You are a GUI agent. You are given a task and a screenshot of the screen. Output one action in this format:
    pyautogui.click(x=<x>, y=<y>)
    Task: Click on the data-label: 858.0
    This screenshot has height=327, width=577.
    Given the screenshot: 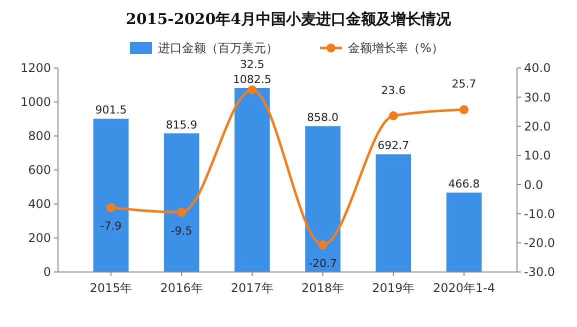 What is the action you would take?
    pyautogui.click(x=323, y=117)
    